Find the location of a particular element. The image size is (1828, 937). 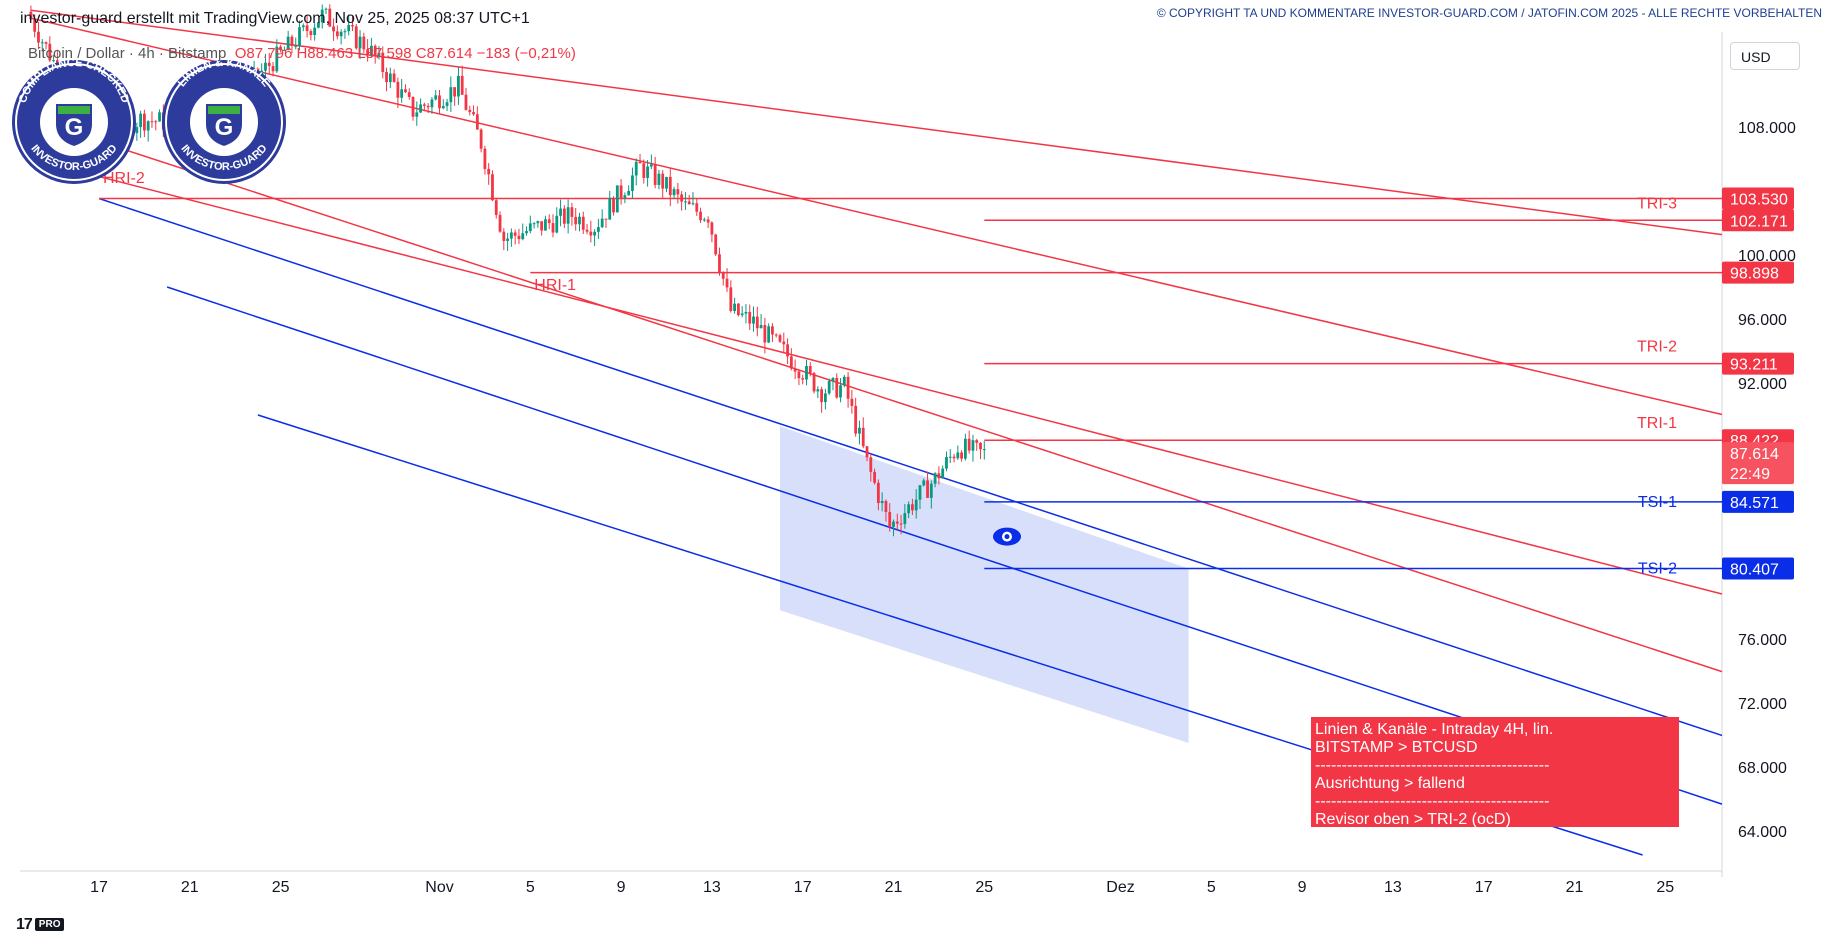

currency-selector: USD is located at coordinates (1765, 56).